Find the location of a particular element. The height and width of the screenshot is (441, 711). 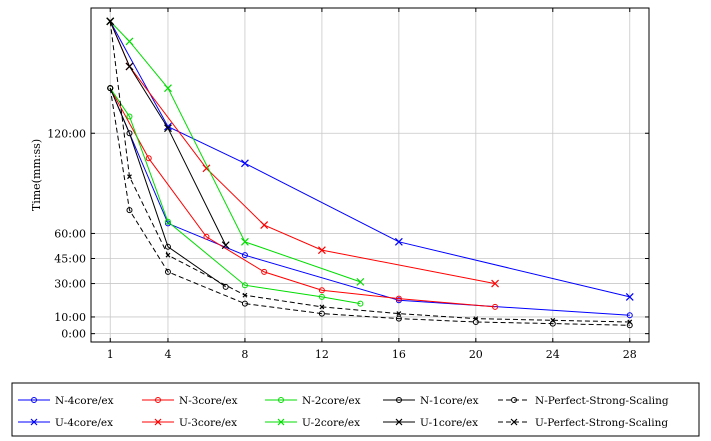

y-tick-label: 45:00 is located at coordinates (70, 259).